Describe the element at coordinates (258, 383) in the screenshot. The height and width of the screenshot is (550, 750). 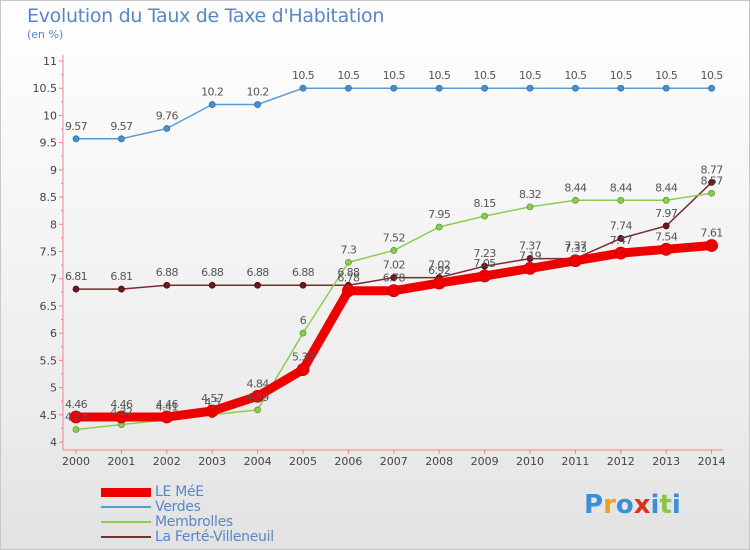
I see `data-label-le-mee: 4.84` at that location.